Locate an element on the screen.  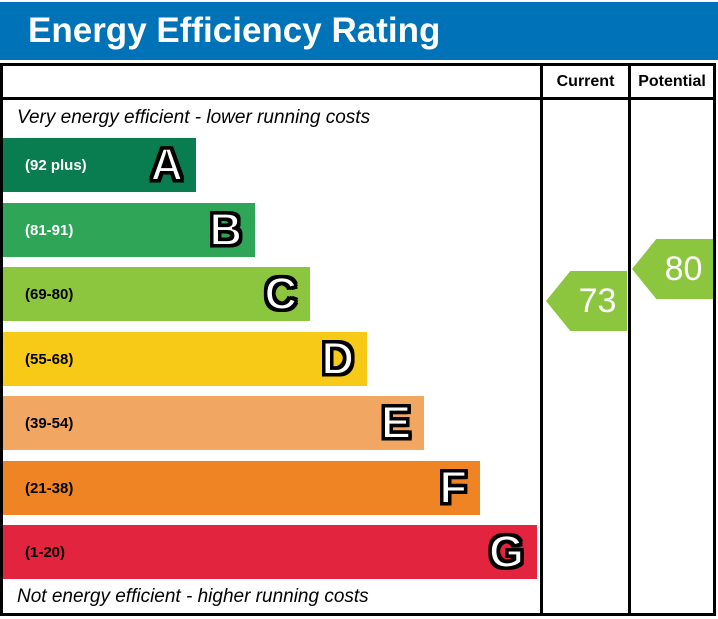
band-e: (39-54) E is located at coordinates (213, 423).